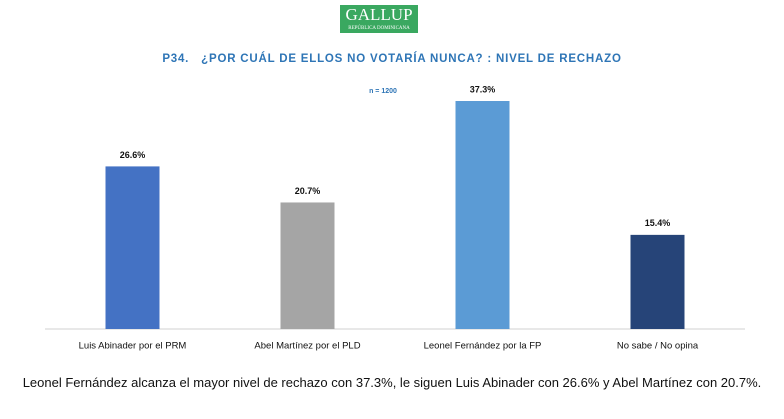 This screenshot has height=419, width=784. I want to click on value-label: 20.7%, so click(308, 191).